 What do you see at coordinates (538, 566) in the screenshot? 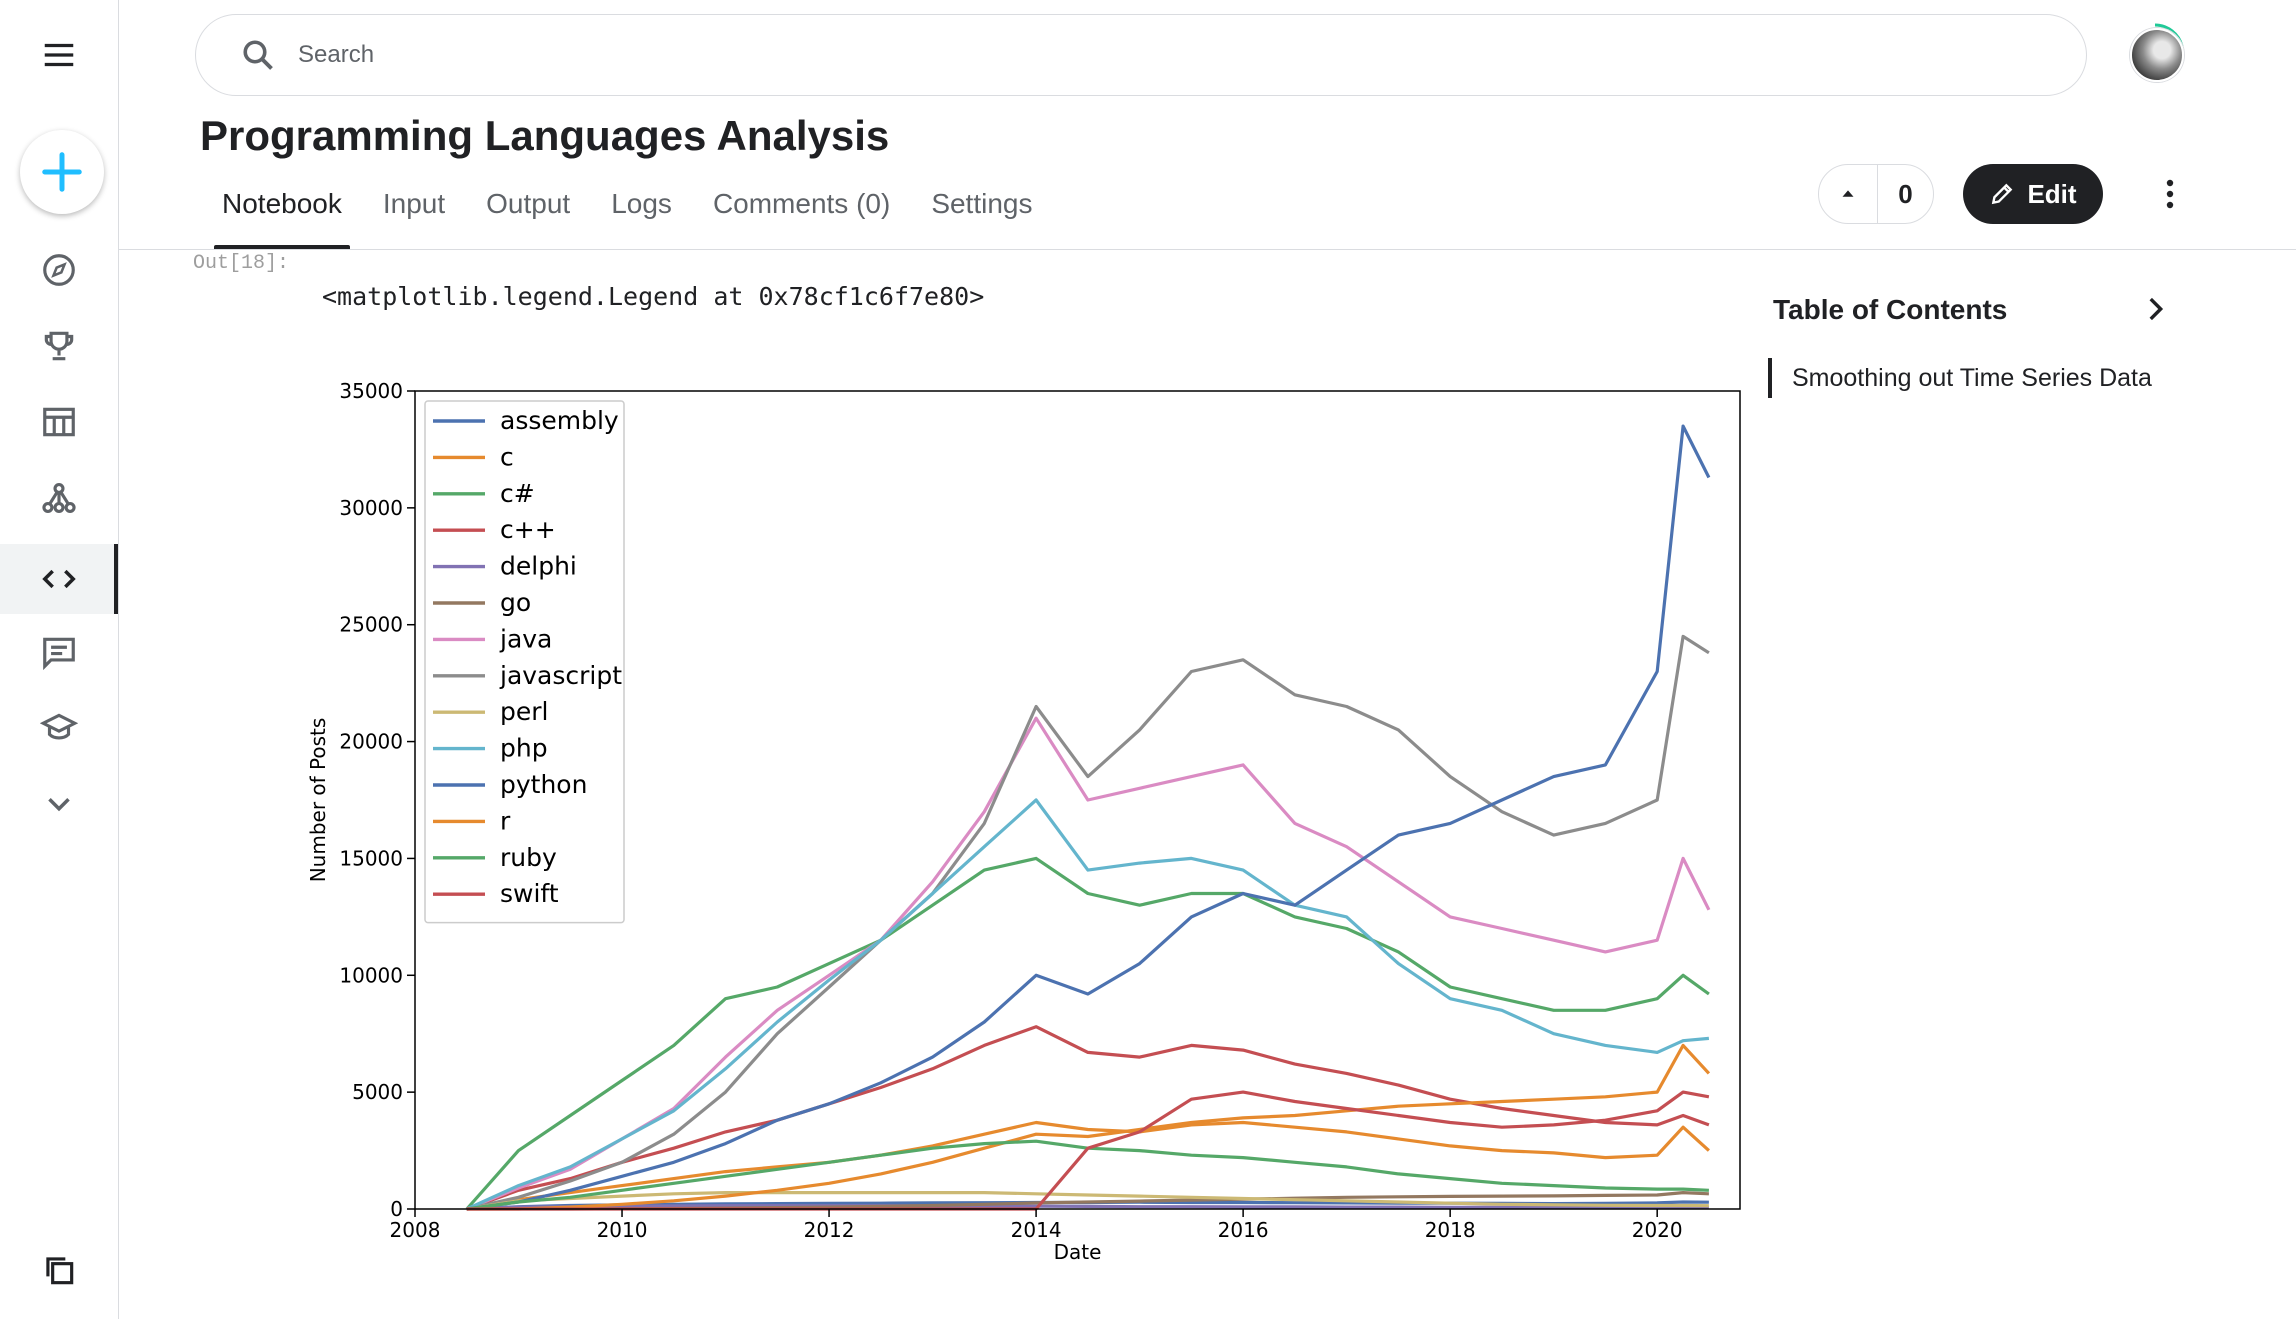
I see `legend-label: delphi` at bounding box center [538, 566].